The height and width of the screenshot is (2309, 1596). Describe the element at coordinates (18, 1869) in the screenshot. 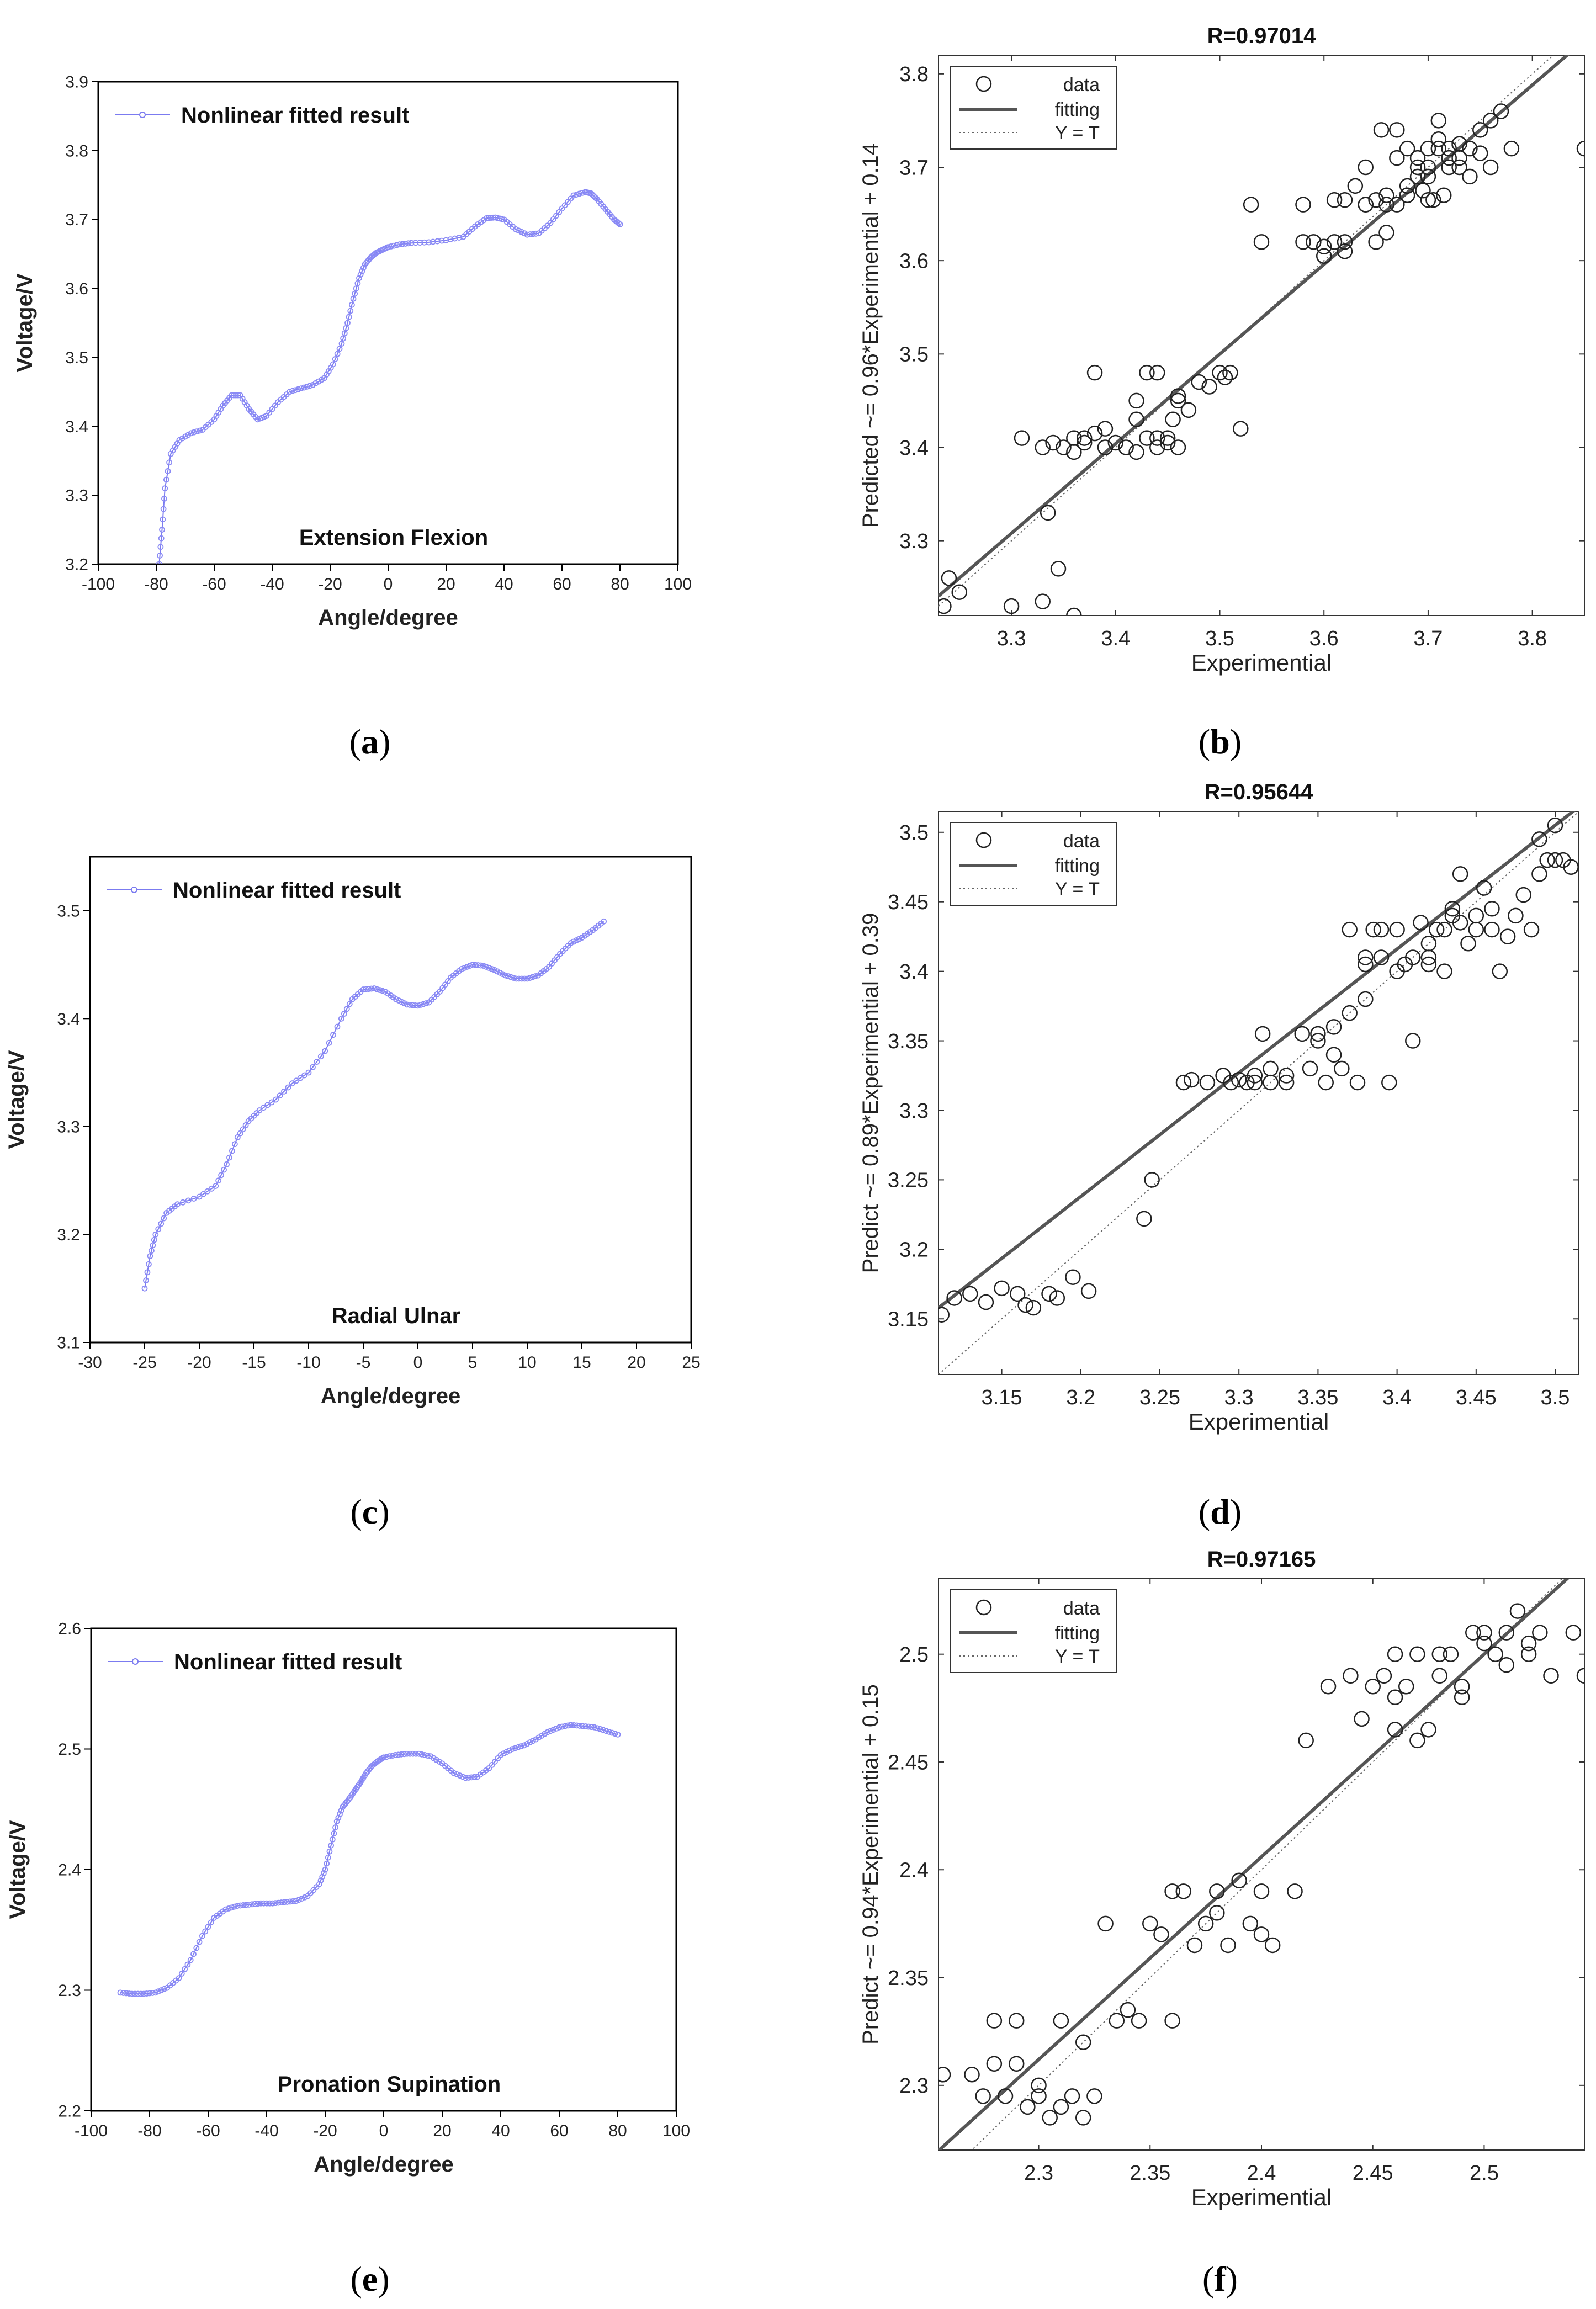

I see `y-axis-label: Voltage/V` at that location.